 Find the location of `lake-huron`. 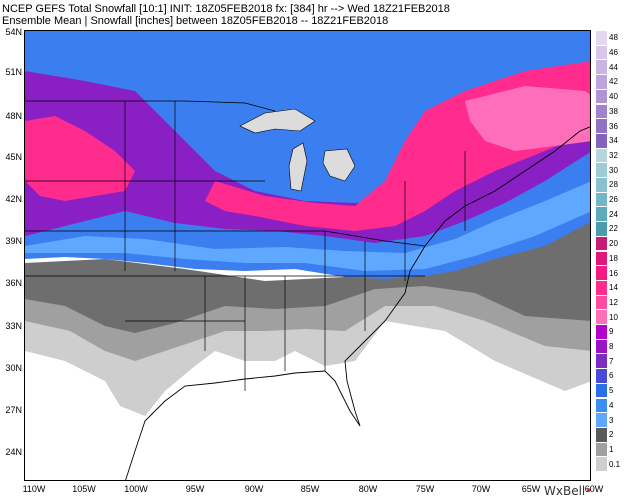

lake-huron is located at coordinates (339, 165).